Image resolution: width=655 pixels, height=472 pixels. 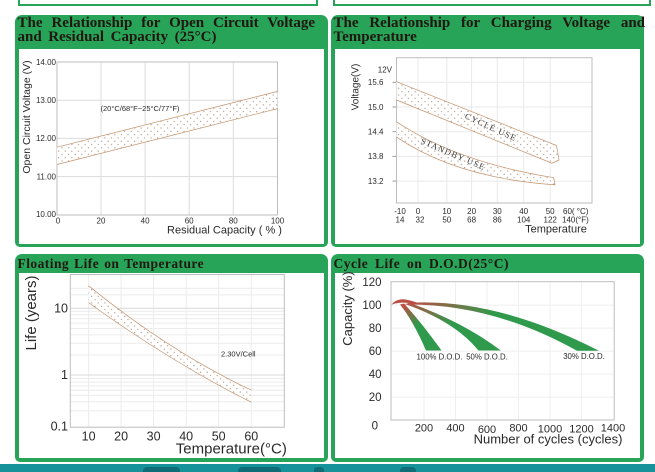 What do you see at coordinates (400, 211) in the screenshot?
I see `svg-text: -10` at bounding box center [400, 211].